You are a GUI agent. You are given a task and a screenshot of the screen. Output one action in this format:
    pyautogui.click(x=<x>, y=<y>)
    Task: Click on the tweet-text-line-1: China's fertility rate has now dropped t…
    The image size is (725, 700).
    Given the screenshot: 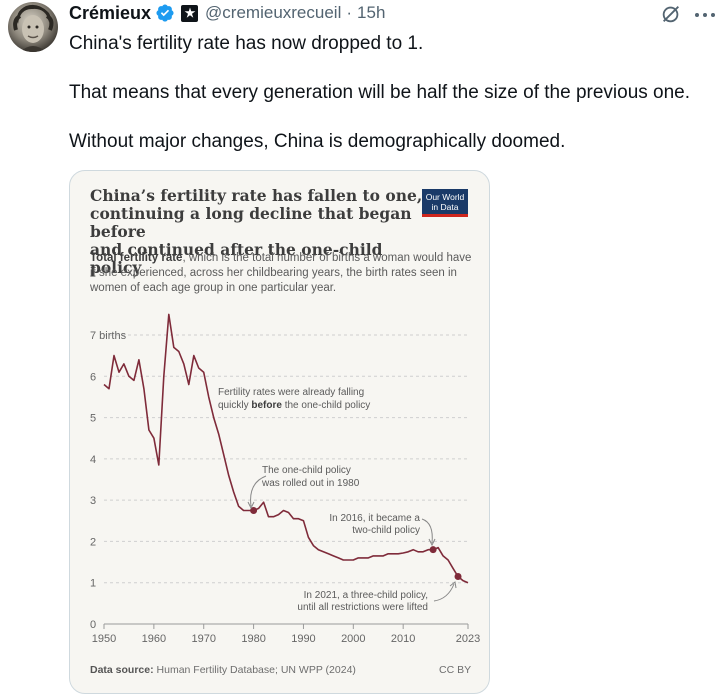 What is the action you would take?
    pyautogui.click(x=246, y=43)
    